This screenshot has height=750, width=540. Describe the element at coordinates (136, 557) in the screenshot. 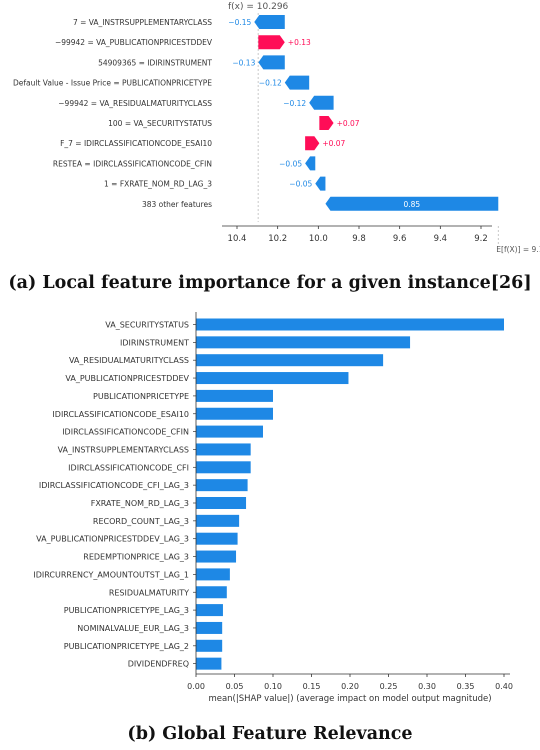

I see `category-label: REDEMPTIONPRICE_LAG_3` at that location.